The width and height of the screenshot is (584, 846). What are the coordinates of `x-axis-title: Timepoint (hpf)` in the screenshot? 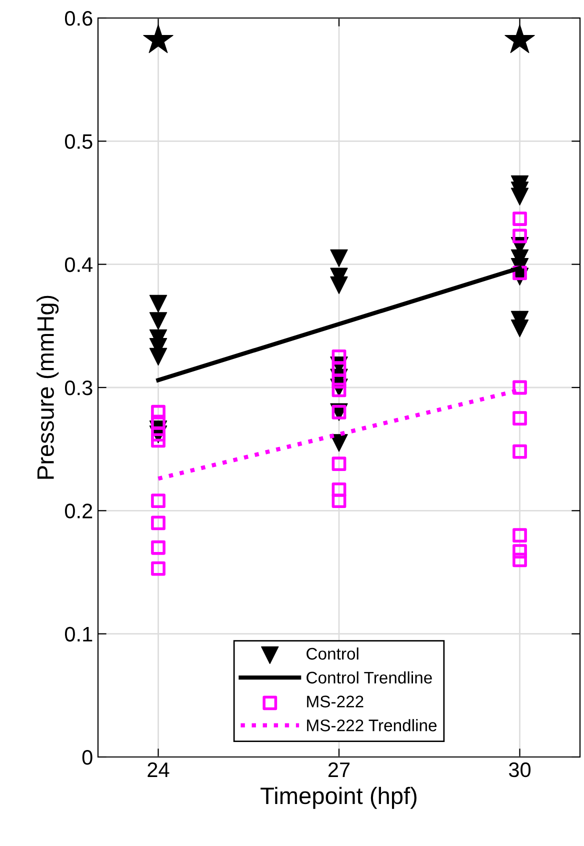 It's located at (338, 797).